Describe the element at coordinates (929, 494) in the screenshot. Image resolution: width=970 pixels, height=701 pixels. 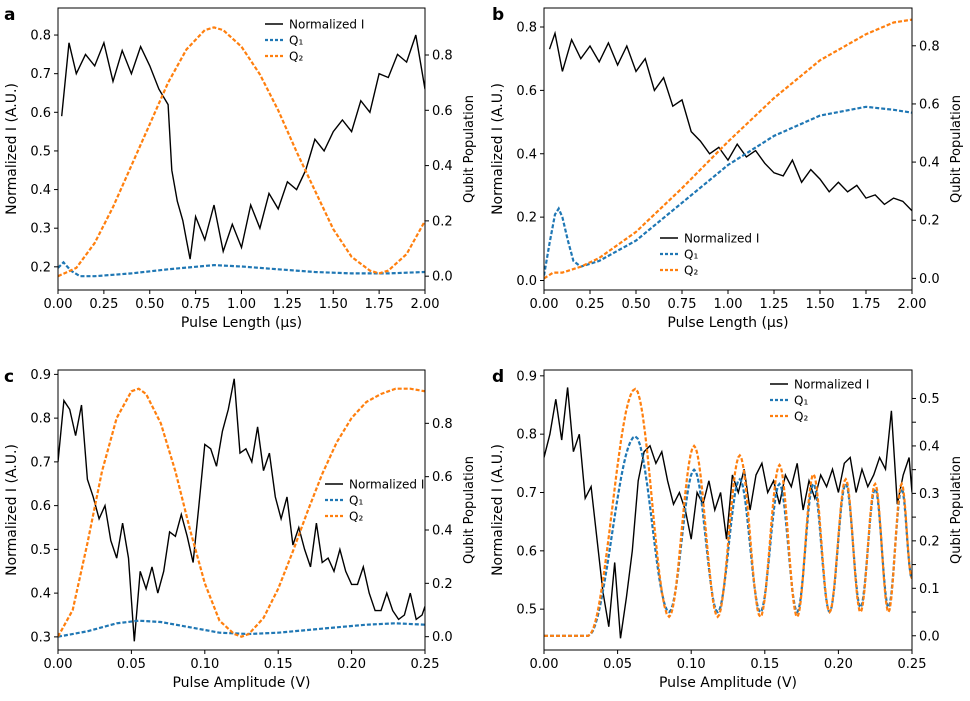
I see `y-tick-label-right: 0.3` at that location.